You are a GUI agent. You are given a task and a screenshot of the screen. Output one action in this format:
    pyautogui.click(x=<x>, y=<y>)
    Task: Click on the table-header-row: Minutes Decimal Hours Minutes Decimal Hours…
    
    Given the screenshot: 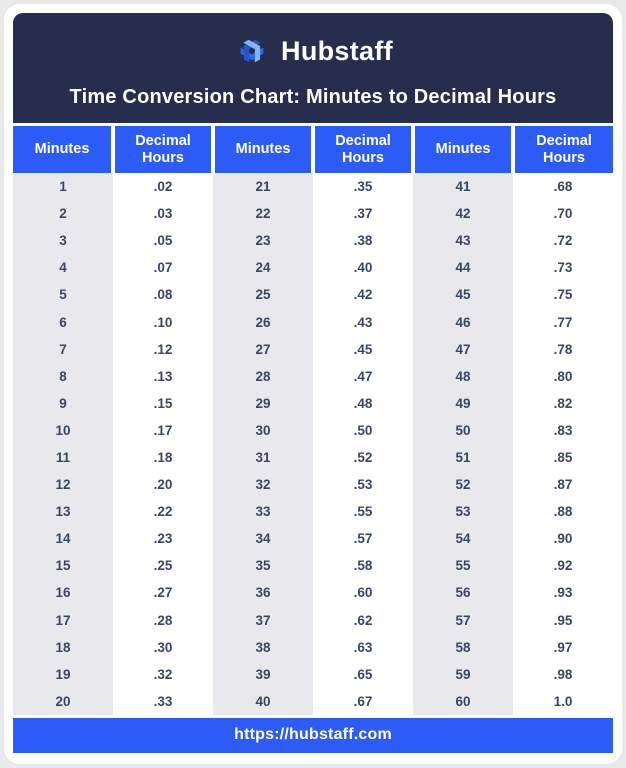 What is the action you would take?
    pyautogui.click(x=313, y=149)
    